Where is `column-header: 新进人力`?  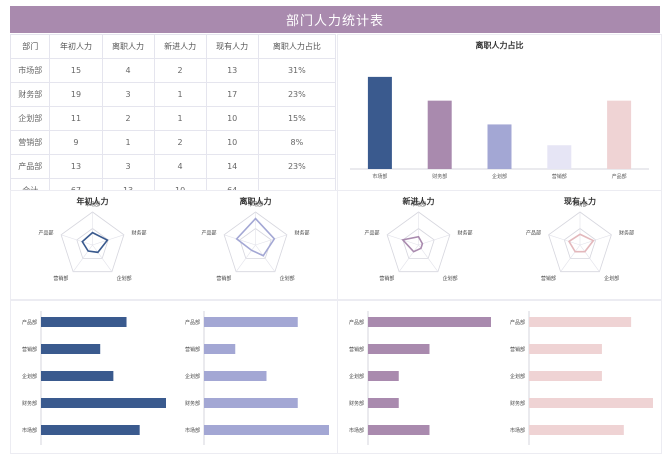
column-header: 新进人力 is located at coordinates (180, 46).